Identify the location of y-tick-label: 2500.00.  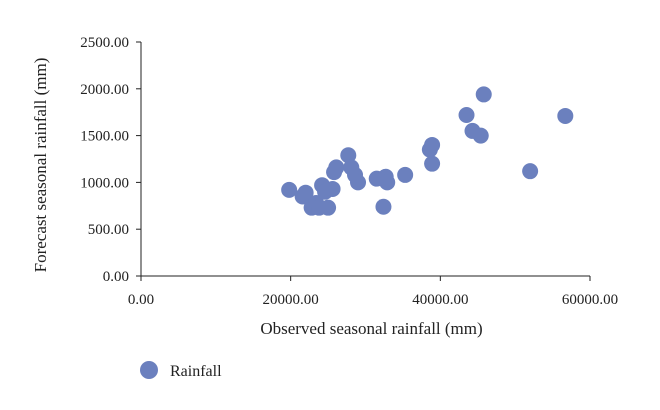
(104, 43).